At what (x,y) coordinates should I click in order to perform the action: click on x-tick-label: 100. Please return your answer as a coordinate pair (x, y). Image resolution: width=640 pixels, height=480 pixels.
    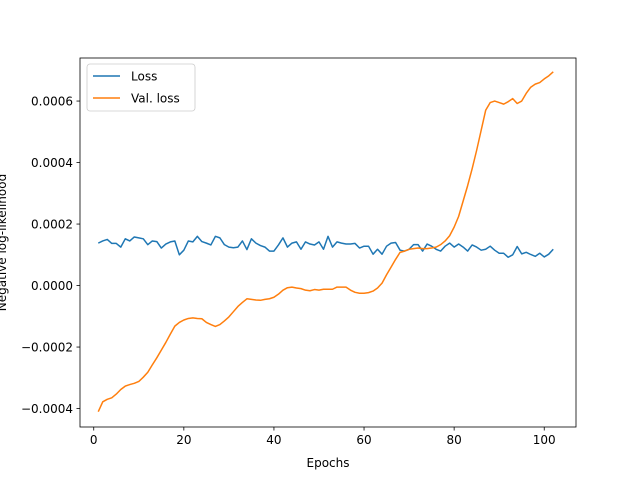
    Looking at the image, I should click on (544, 440).